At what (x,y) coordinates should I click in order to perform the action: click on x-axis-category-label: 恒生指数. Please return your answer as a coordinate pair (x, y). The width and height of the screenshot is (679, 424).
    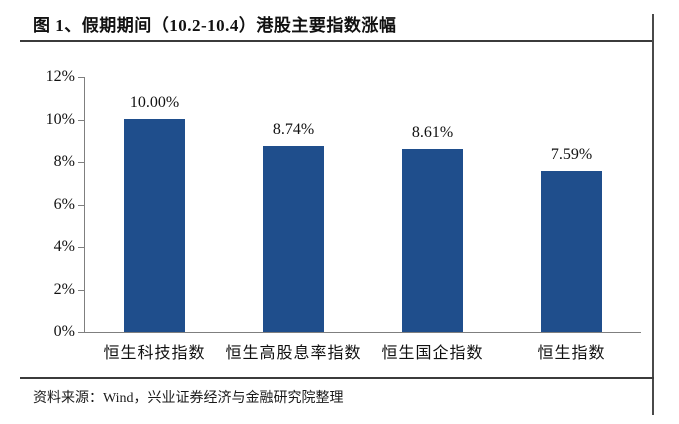
    Looking at the image, I should click on (571, 353).